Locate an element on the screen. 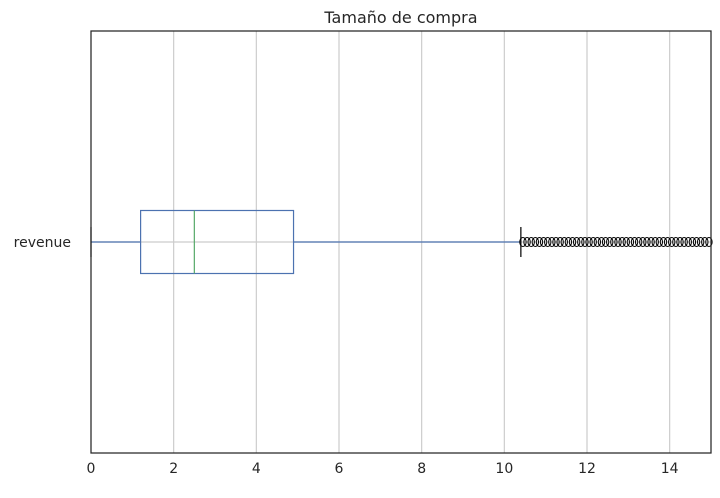 This screenshot has height=498, width=720. x-tick-label: 14 is located at coordinates (670, 469).